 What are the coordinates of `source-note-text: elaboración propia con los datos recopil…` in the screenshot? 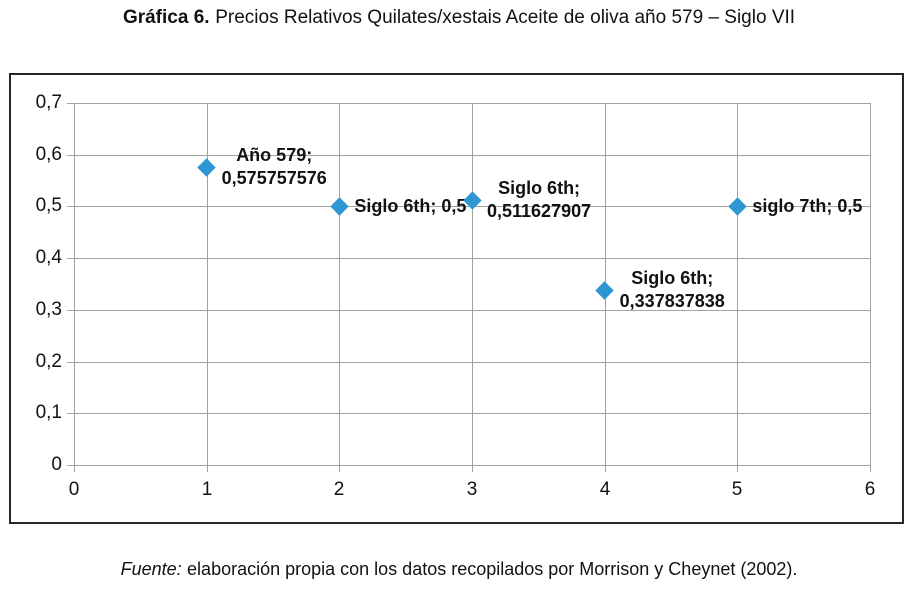 It's located at (492, 569).